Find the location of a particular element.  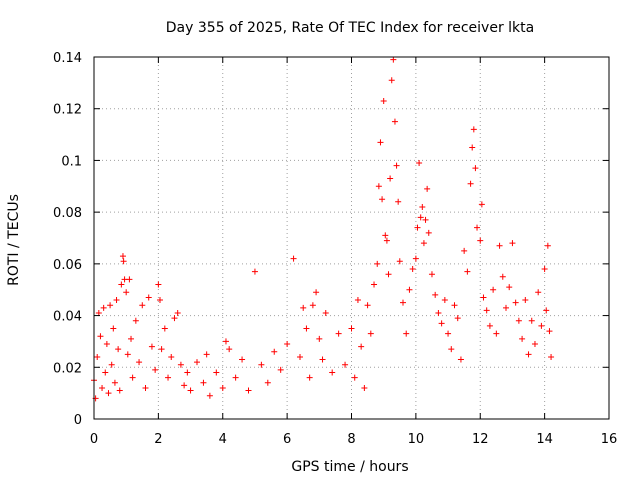

x-tick-label: 14 is located at coordinates (544, 439).